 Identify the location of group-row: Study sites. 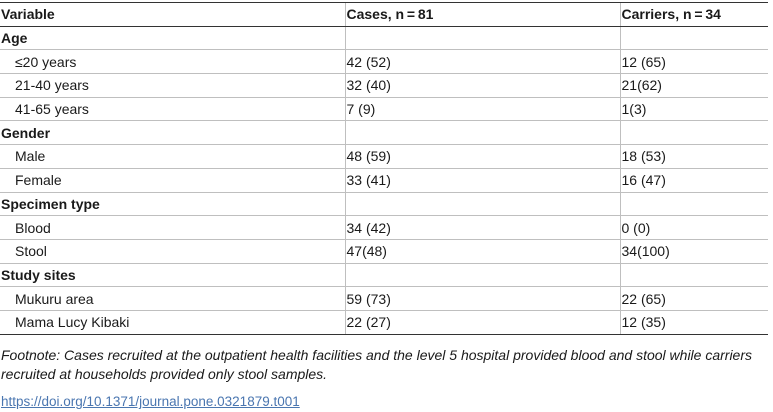
(384, 275).